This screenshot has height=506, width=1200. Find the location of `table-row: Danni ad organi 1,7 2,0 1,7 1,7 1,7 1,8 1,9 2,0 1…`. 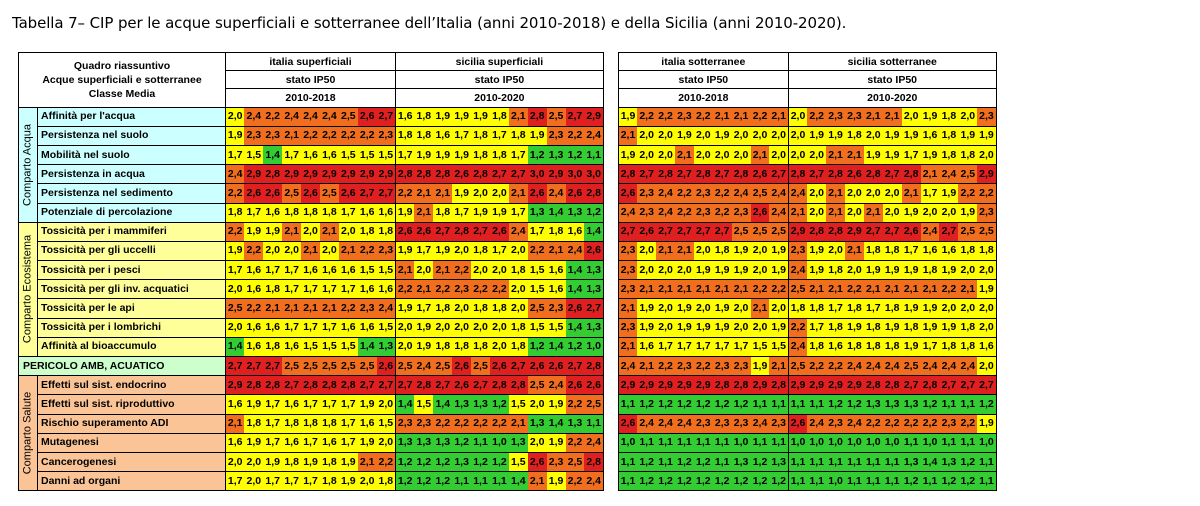

table-row: Danni ad organi 1,7 2,0 1,7 1,7 1,7 1,8 1,9 2,0 1… is located at coordinates (508, 481).